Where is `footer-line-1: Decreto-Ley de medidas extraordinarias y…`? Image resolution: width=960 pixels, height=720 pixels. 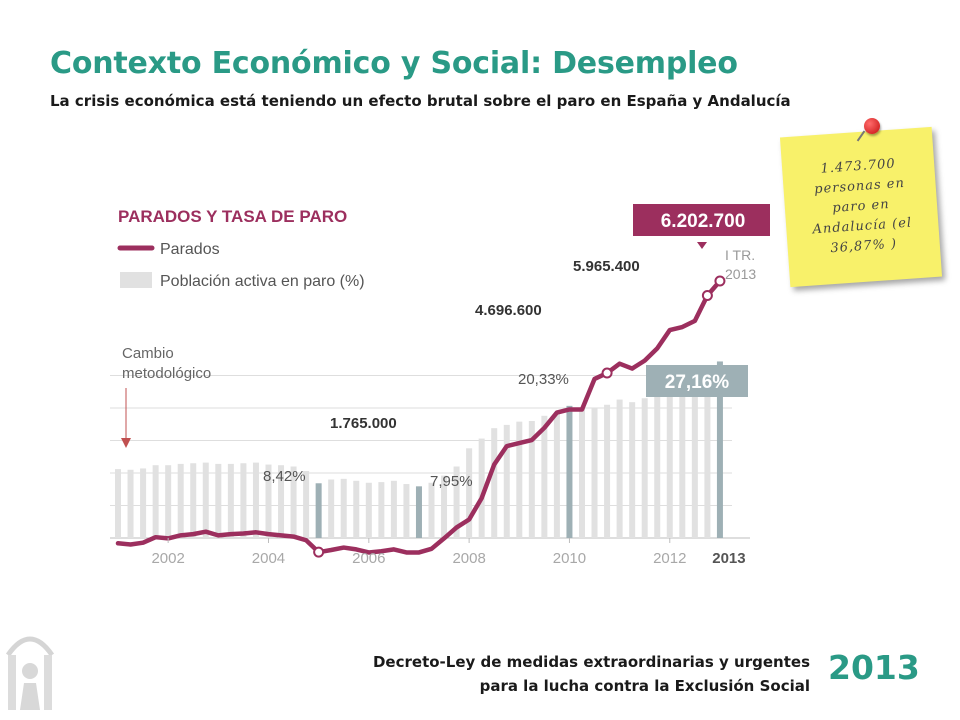
footer-line-1: Decreto-Ley de medidas extraordinarias y… is located at coordinates (591, 662).